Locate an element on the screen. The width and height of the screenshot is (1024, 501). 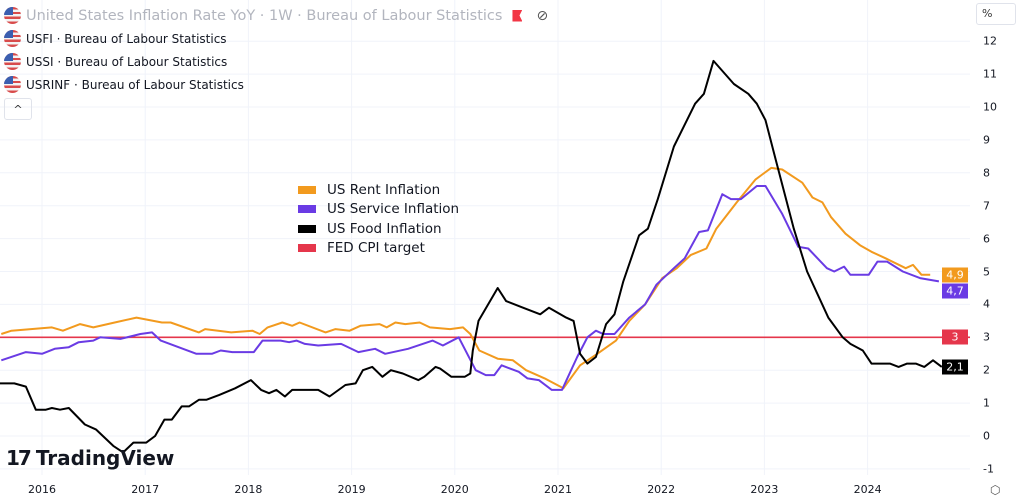
legend-label: FED CPI target is located at coordinates (376, 248).